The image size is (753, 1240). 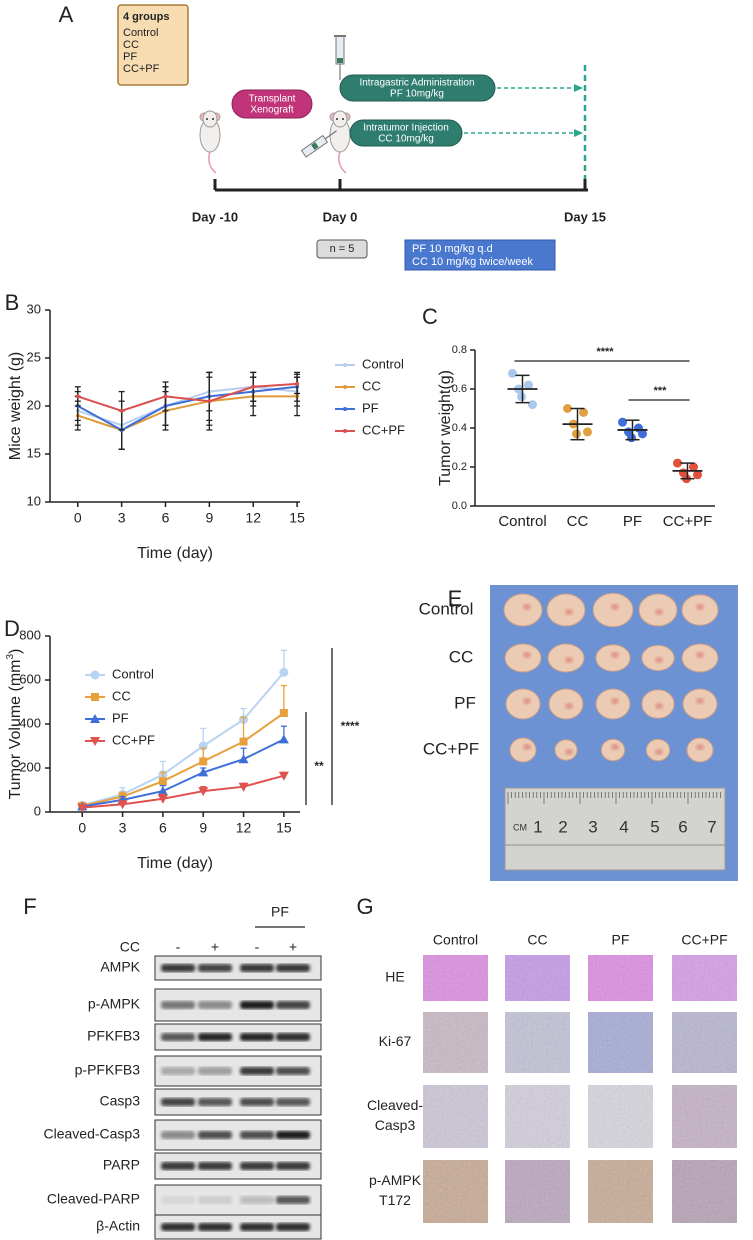 What do you see at coordinates (37, 810) in the screenshot?
I see `y-tick-label: 0` at bounding box center [37, 810].